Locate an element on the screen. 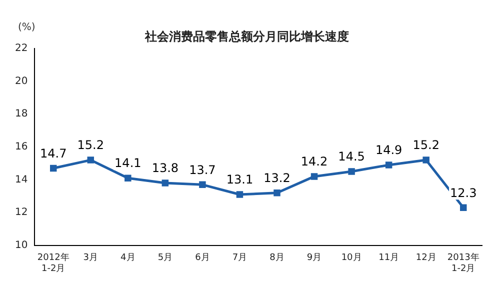  y-axis-title: (%) is located at coordinates (27, 27).